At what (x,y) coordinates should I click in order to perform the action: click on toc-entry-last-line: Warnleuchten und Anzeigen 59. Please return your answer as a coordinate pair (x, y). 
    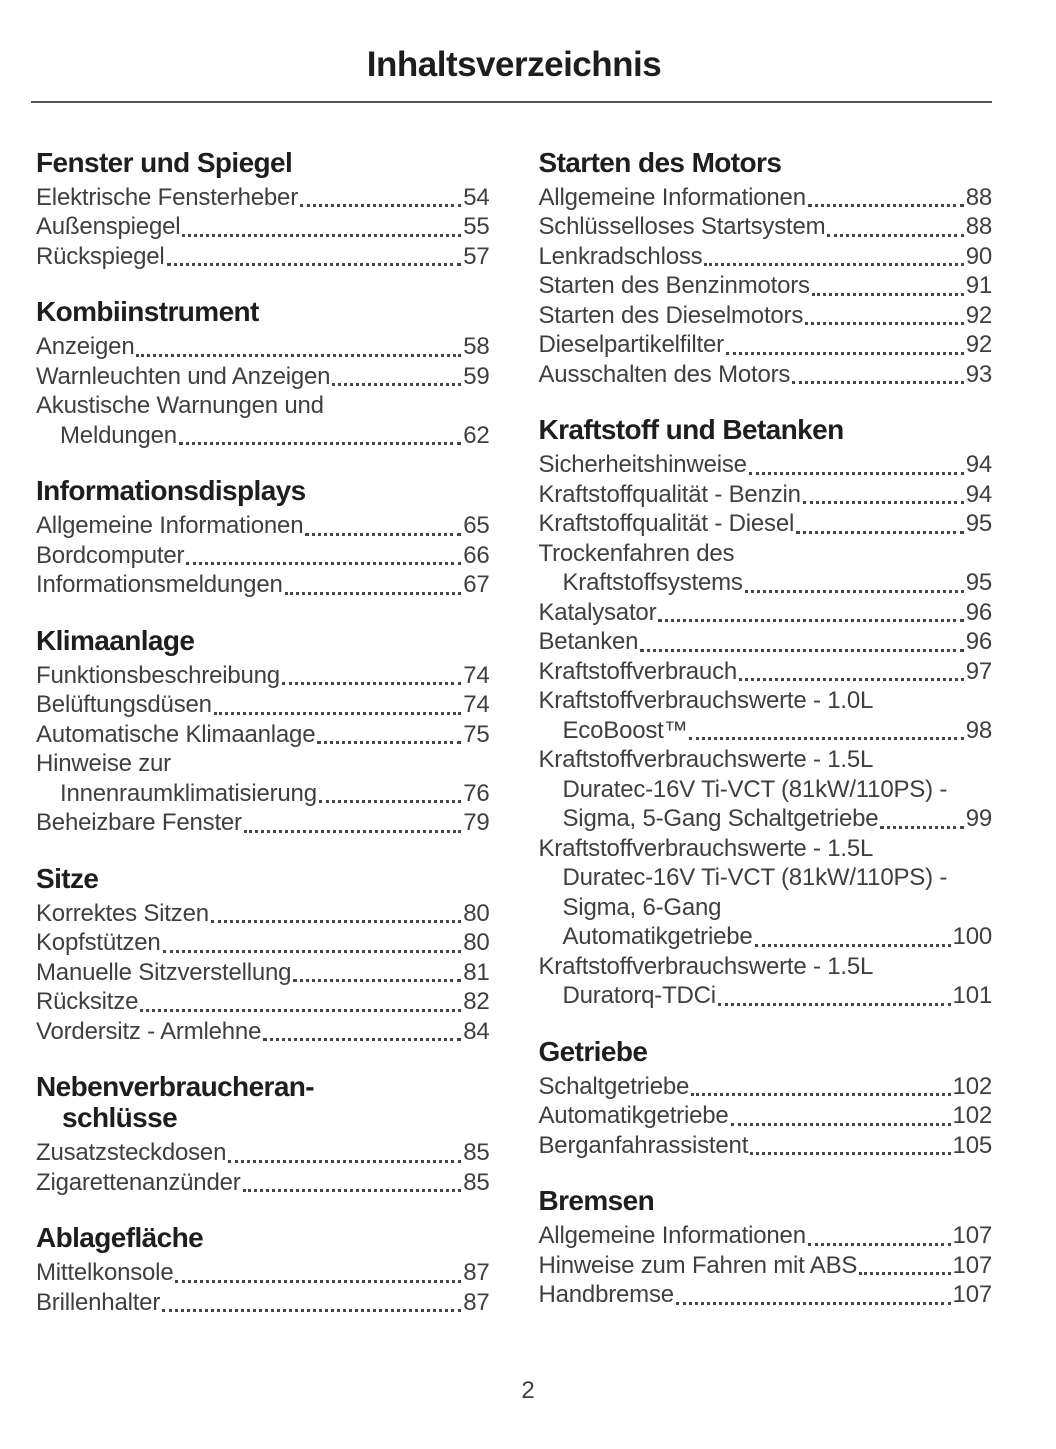
    Looking at the image, I should click on (263, 377).